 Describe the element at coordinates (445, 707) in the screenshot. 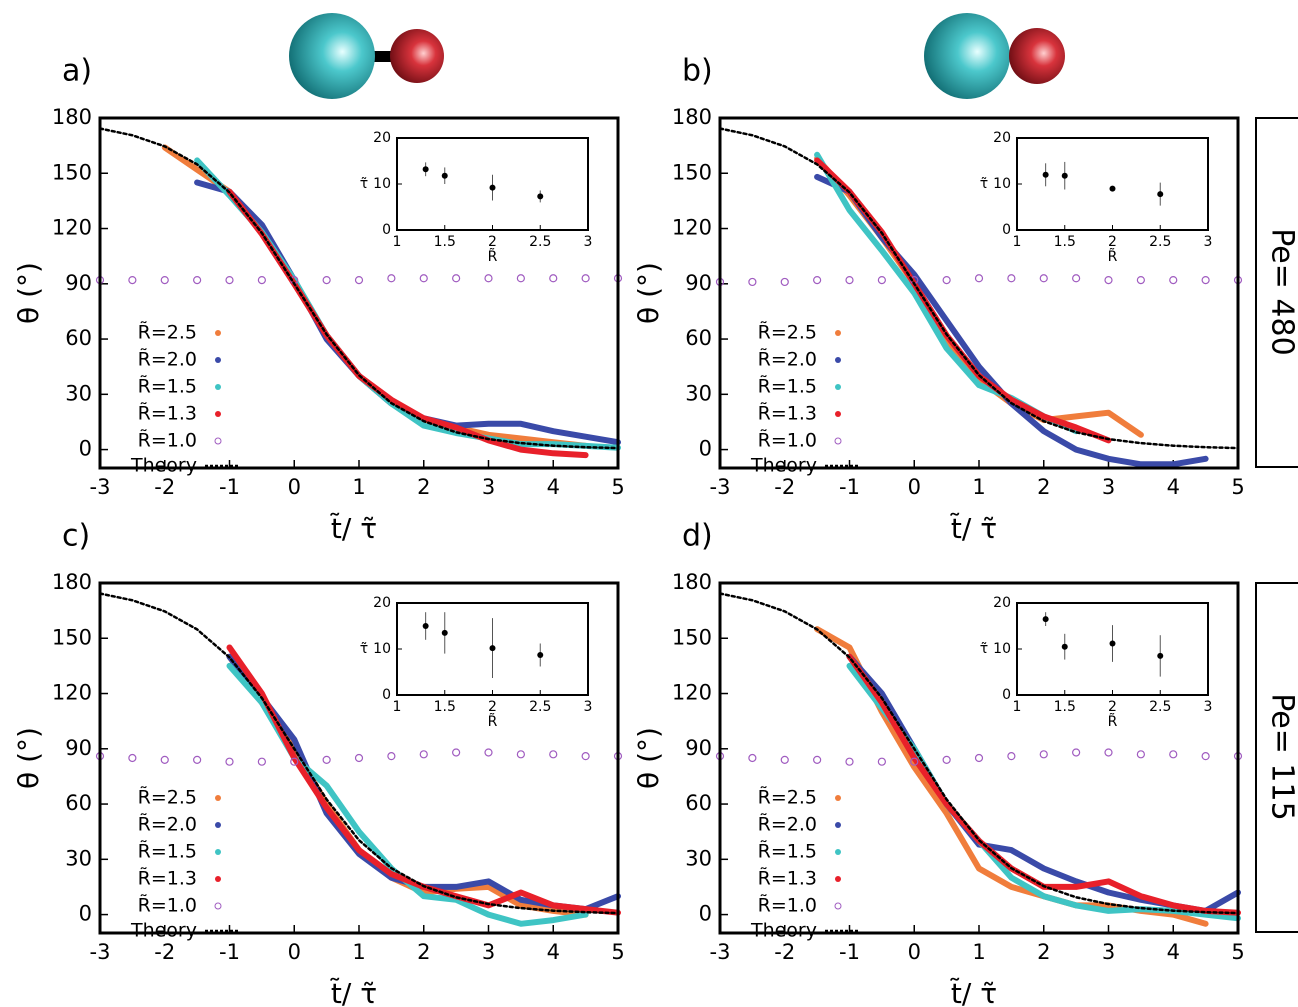

I see `x-tick-label: 1.5` at that location.